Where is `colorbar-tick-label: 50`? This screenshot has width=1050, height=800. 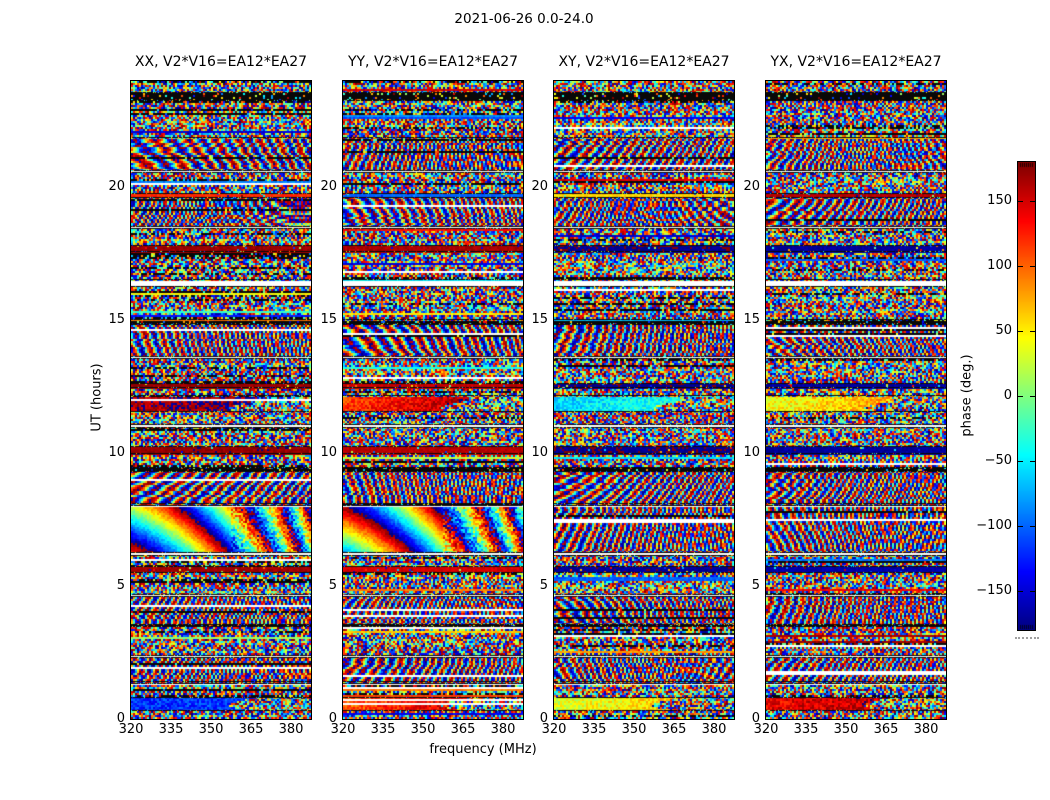 colorbar-tick-label: 50 is located at coordinates (1003, 330).